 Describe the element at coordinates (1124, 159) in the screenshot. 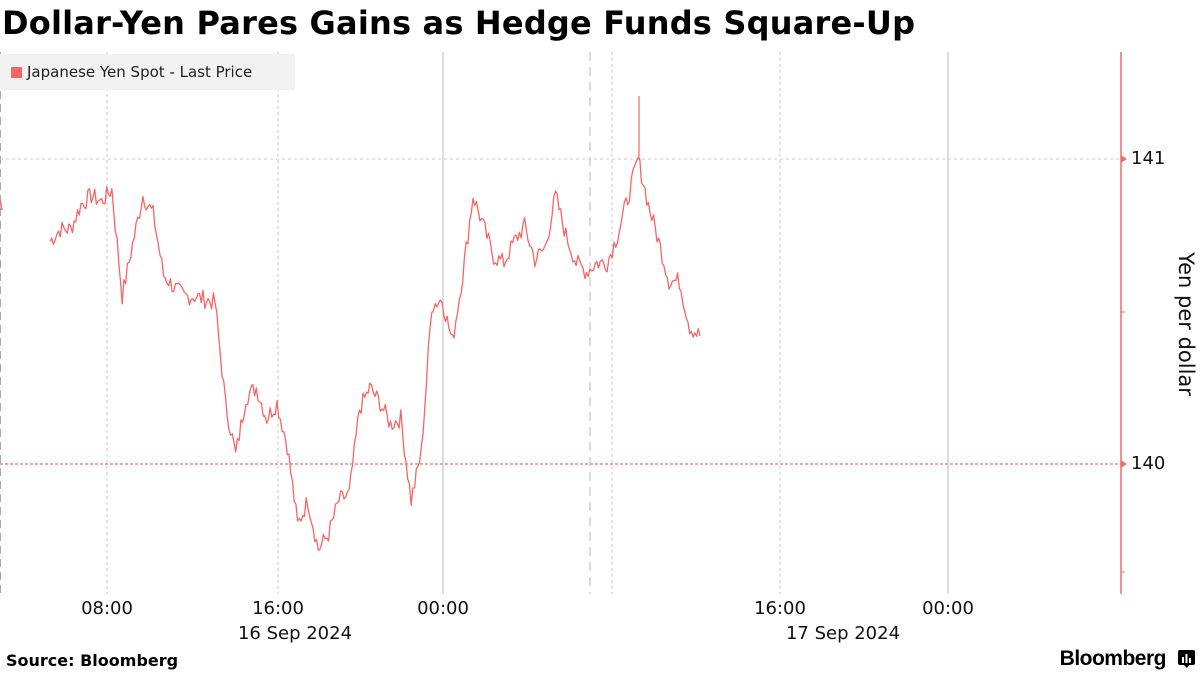

I see `y-tick-141-marker` at that location.